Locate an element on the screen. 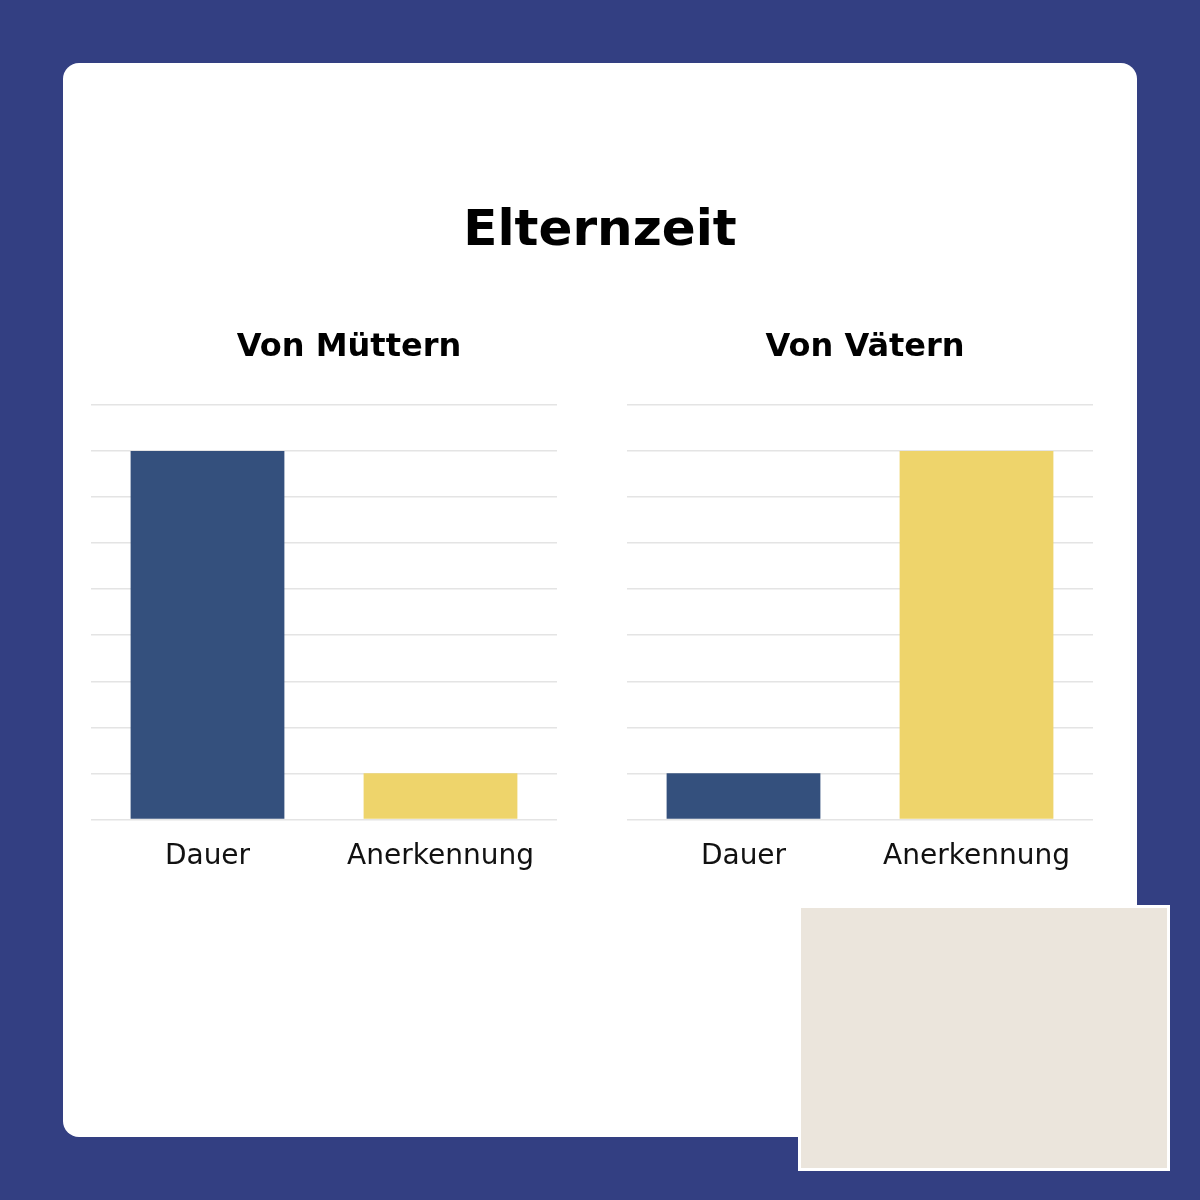 The width and height of the screenshot is (1200, 1200). chart-subtitle: Von Müttern is located at coordinates (349, 345).